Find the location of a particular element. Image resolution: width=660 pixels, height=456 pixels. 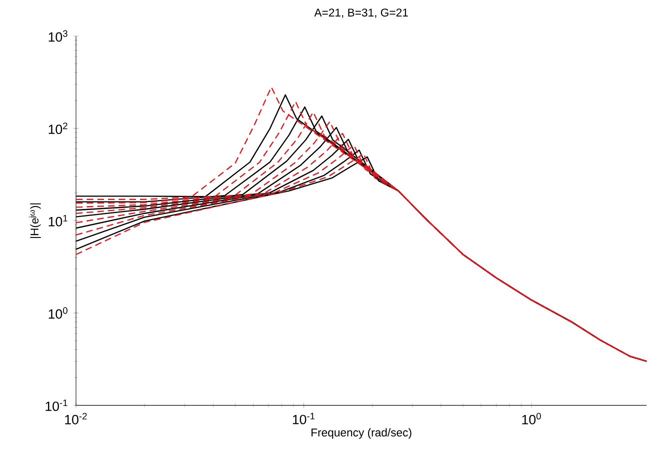

x-tick-label: 10$^{-1}$ is located at coordinates (303, 418).